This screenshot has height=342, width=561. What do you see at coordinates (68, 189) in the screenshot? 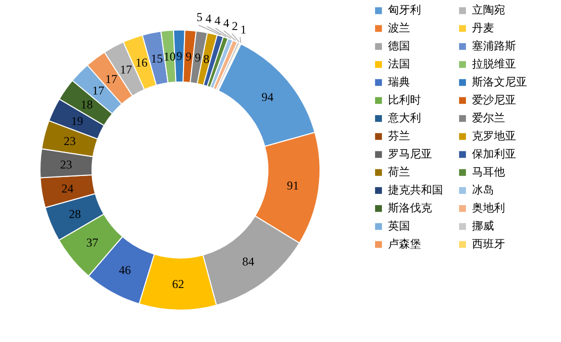
I see `data-label: 24` at bounding box center [68, 189].